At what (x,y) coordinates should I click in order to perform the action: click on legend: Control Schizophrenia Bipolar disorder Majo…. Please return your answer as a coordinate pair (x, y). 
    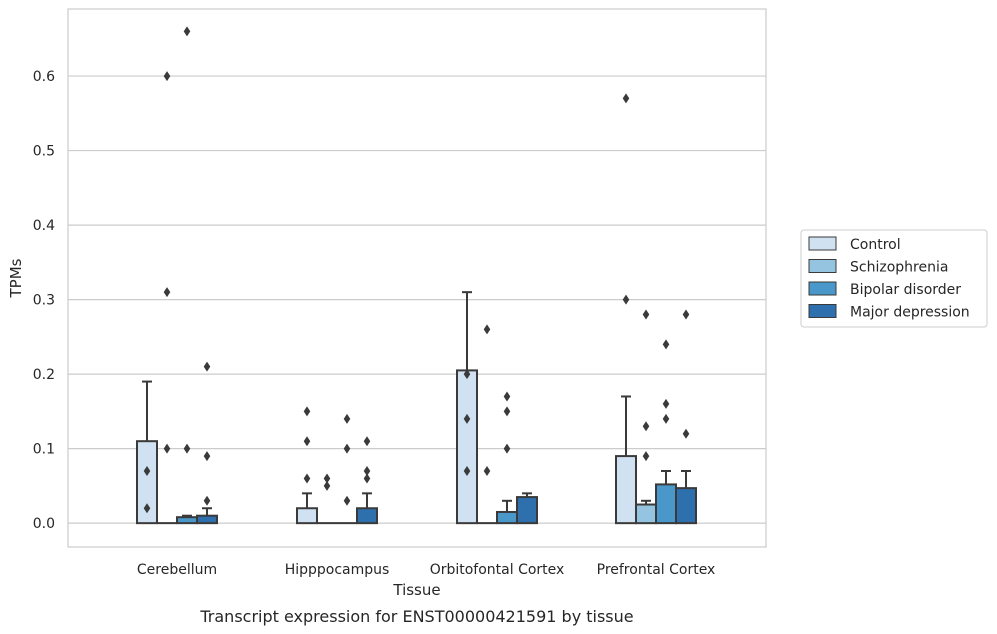
    Looking at the image, I should click on (894, 278).